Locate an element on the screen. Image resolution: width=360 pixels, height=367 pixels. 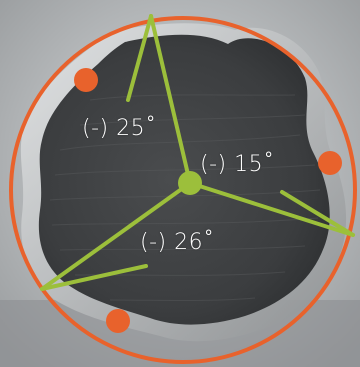
line-center-to-bottom-left is located at coordinates (116, 236).